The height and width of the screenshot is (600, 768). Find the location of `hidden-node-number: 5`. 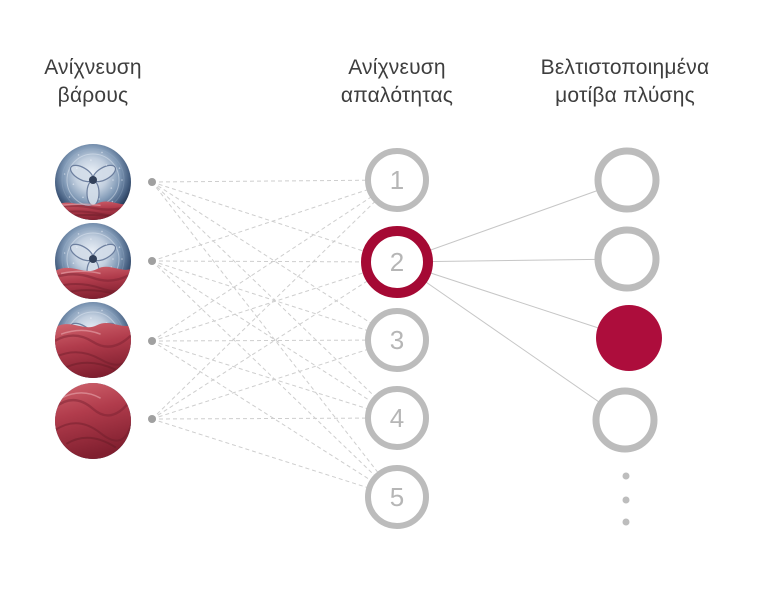

hidden-node-number: 5 is located at coordinates (397, 496).